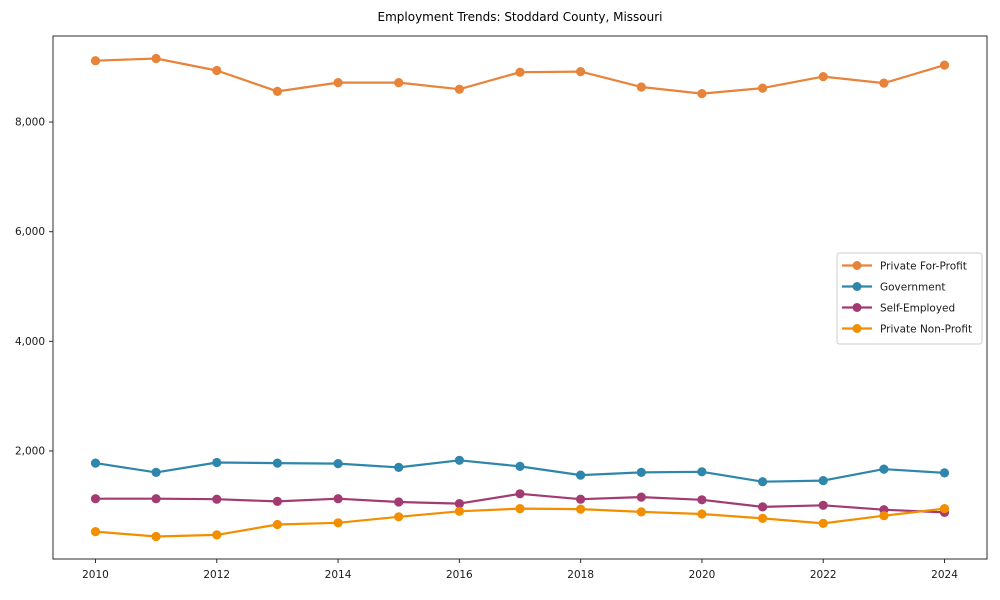 The height and width of the screenshot is (600, 1000). I want to click on legend-box, so click(909, 298).